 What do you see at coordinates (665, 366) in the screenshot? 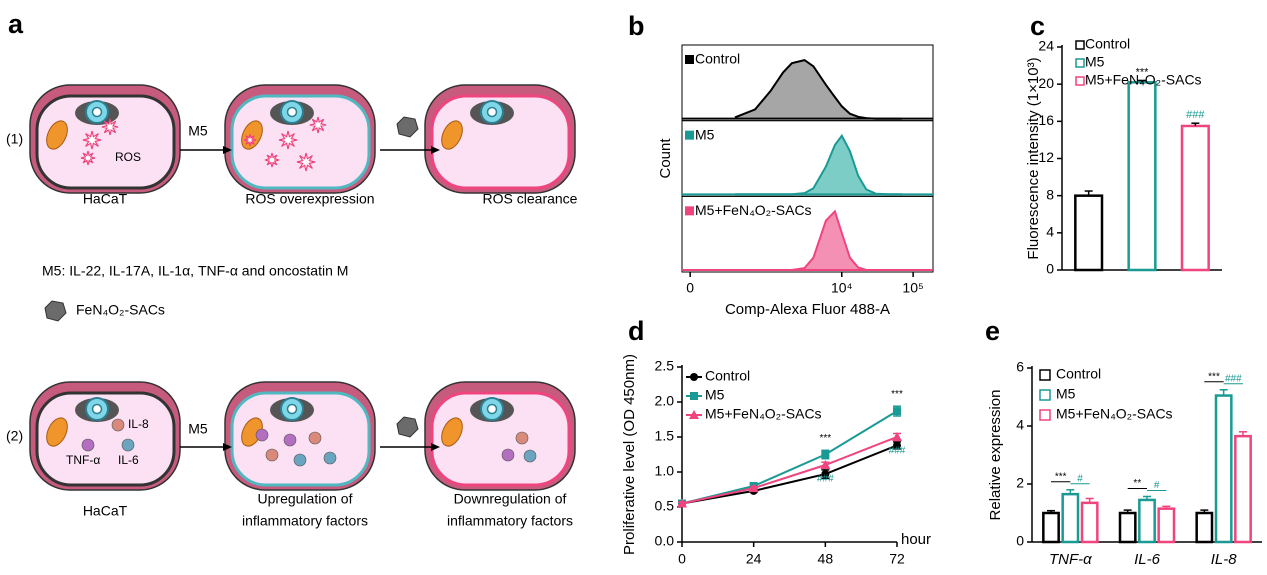
I see `y-tick-label: 2.5` at bounding box center [665, 366].